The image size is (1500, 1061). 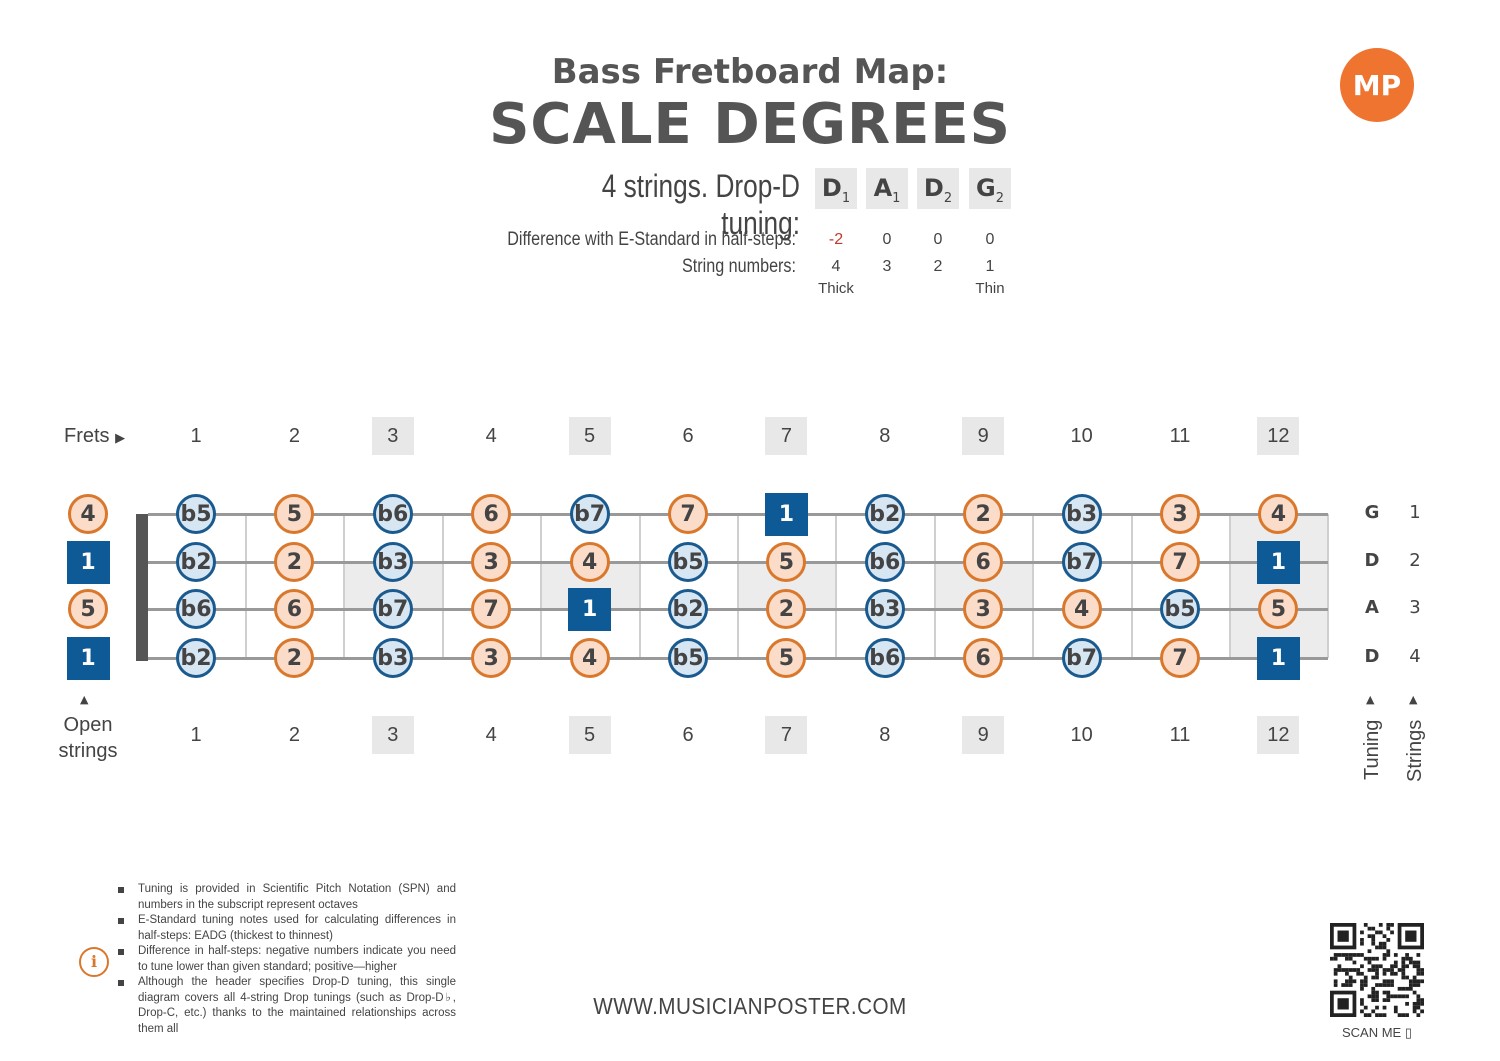 What do you see at coordinates (392, 436) in the screenshot?
I see `fret-number: 3` at bounding box center [392, 436].